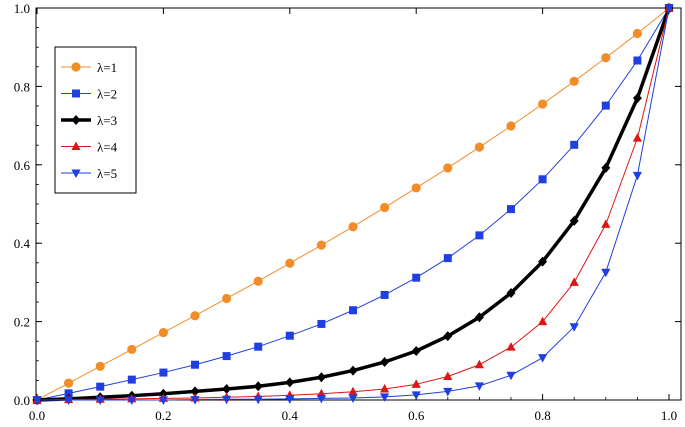 The image size is (685, 427). I want to click on y-tick-label: 1.0, so click(22, 8).